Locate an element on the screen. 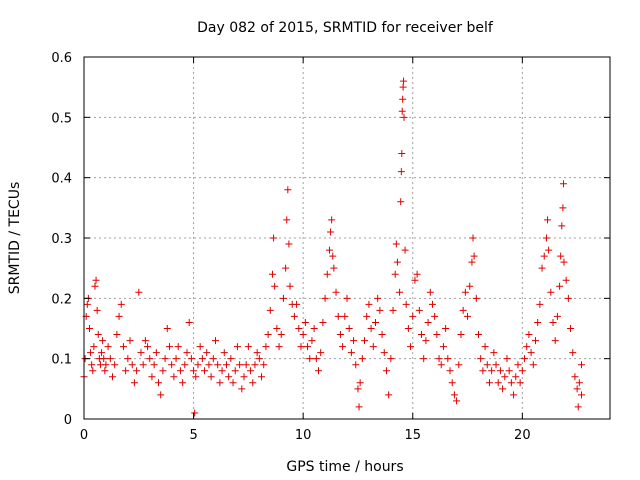 The height and width of the screenshot is (480, 640). x-tick-label: 15 is located at coordinates (412, 435).